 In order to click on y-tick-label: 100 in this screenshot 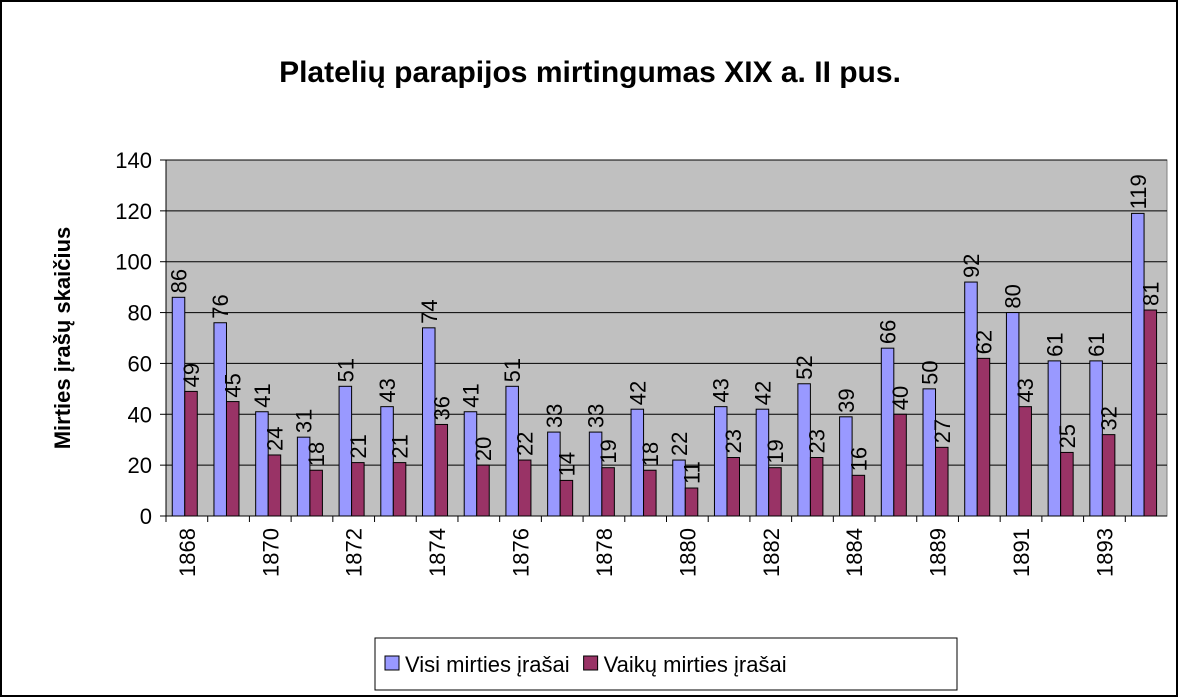, I will do `click(133, 262)`.